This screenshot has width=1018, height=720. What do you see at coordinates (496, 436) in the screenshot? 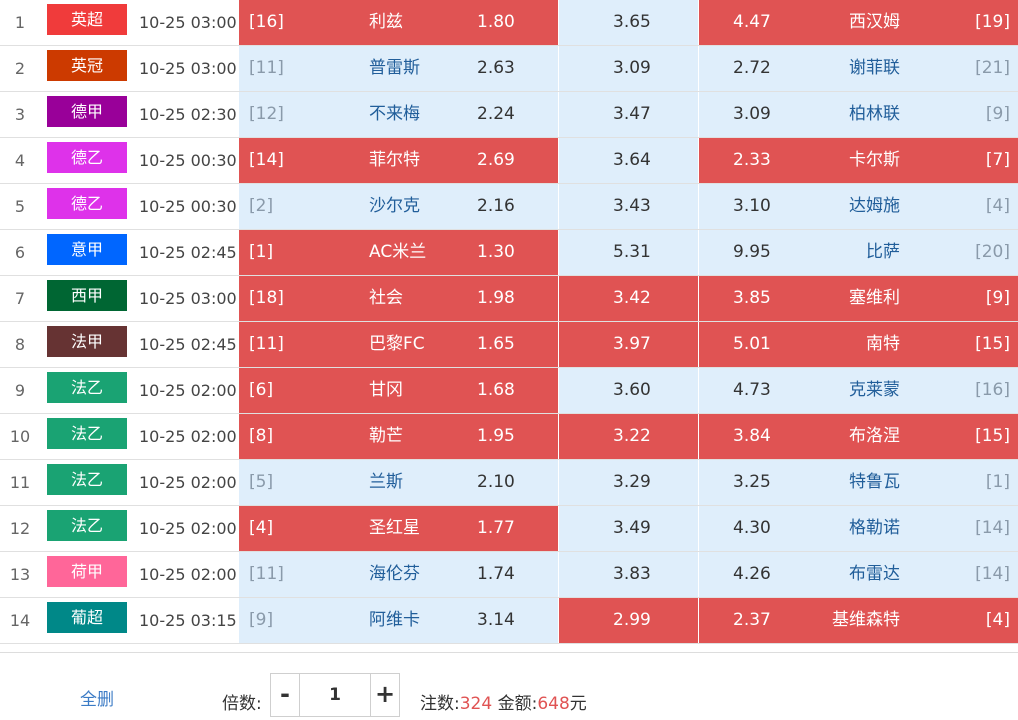
I see `home-odds: 1.95` at bounding box center [496, 436].